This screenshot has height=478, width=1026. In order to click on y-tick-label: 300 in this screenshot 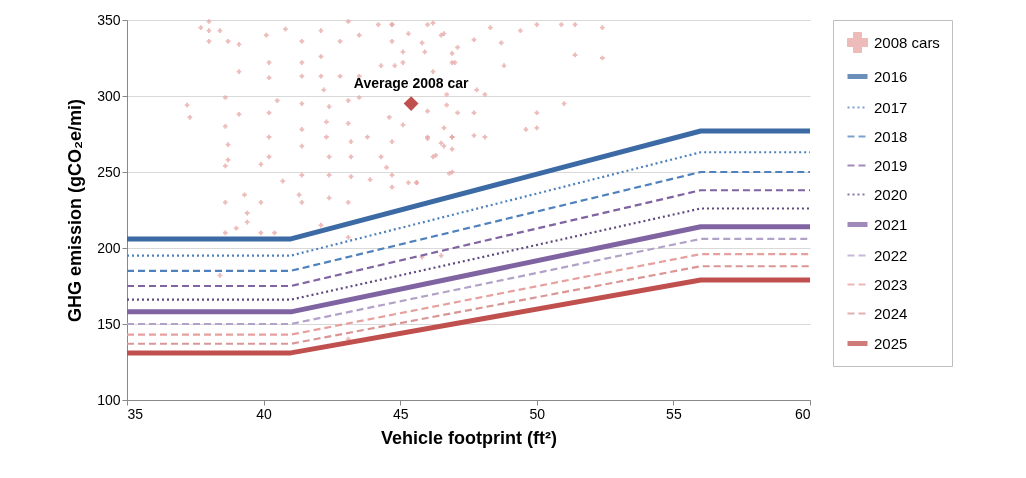, I will do `click(109, 95)`.